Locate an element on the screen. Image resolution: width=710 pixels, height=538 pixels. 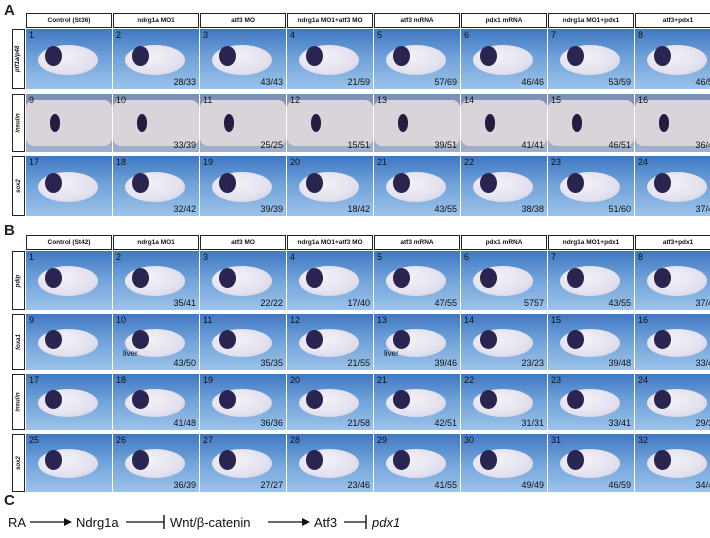
cell-number: 12 is located at coordinates (295, 320).